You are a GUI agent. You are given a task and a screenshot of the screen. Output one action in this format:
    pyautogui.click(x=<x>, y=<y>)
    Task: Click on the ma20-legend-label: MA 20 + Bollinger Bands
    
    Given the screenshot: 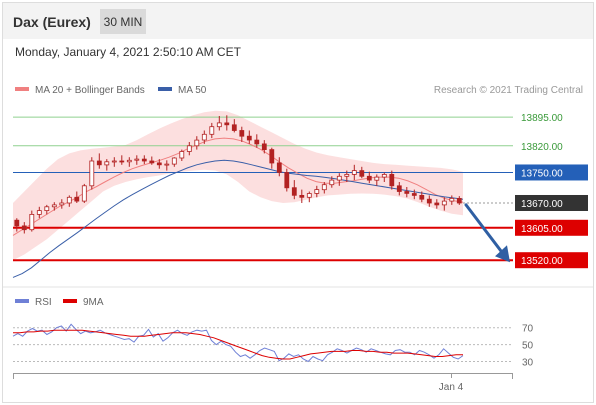 What is the action you would take?
    pyautogui.click(x=90, y=90)
    